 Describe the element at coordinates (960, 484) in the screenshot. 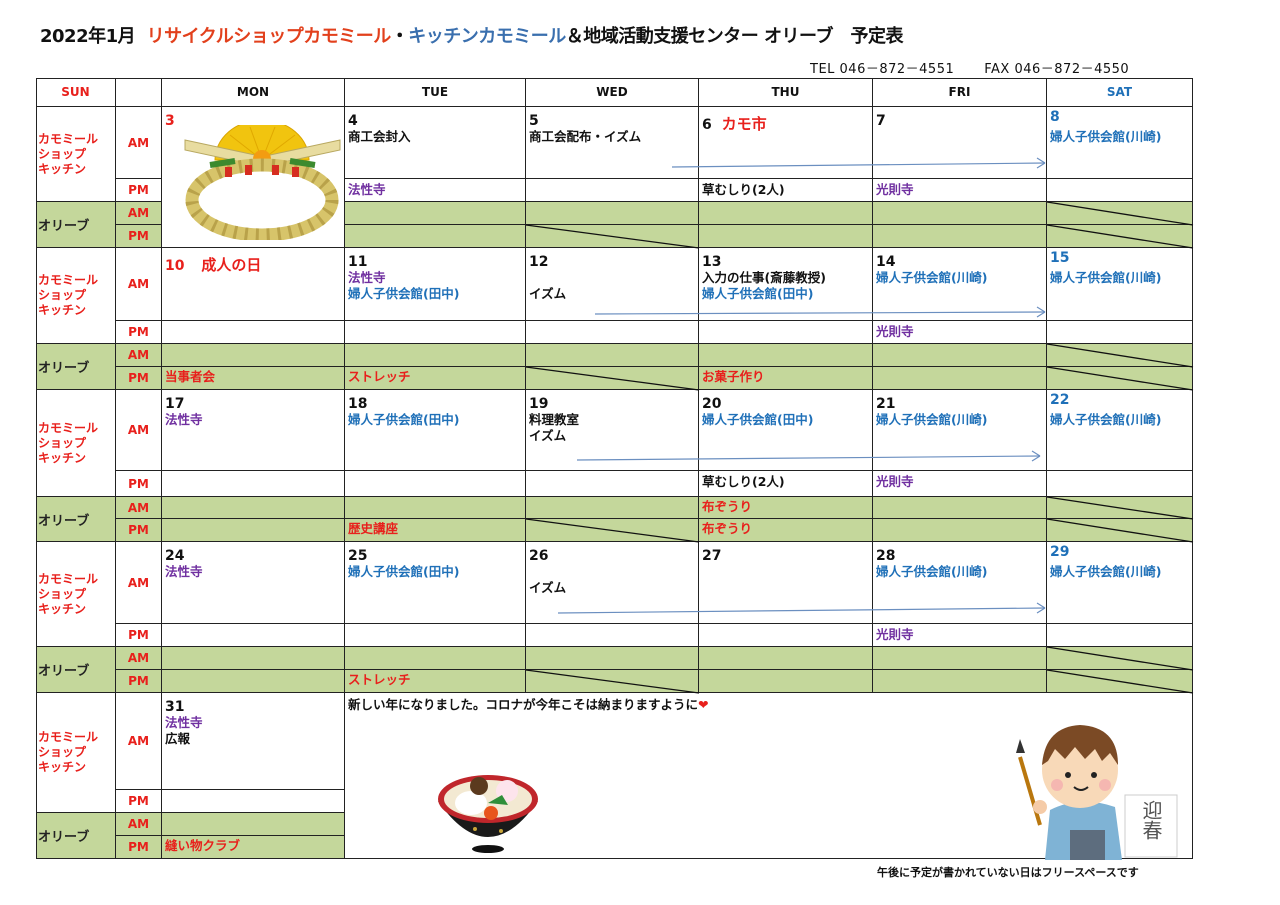

I see `day-21-pm-cell: 光則寺` at that location.